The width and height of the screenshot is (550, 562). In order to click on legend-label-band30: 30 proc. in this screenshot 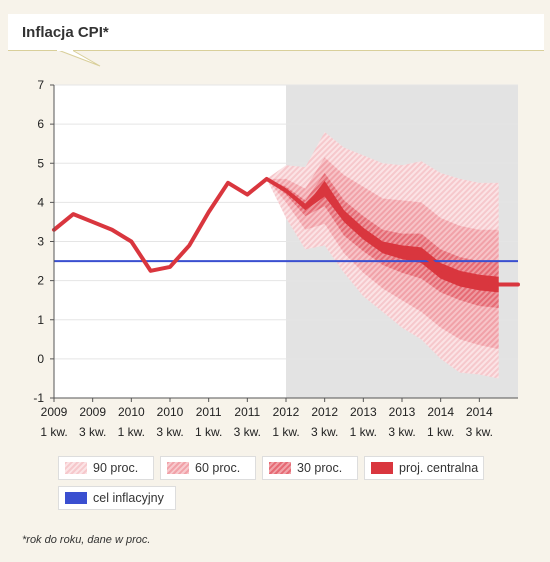, I will do `click(320, 468)`.